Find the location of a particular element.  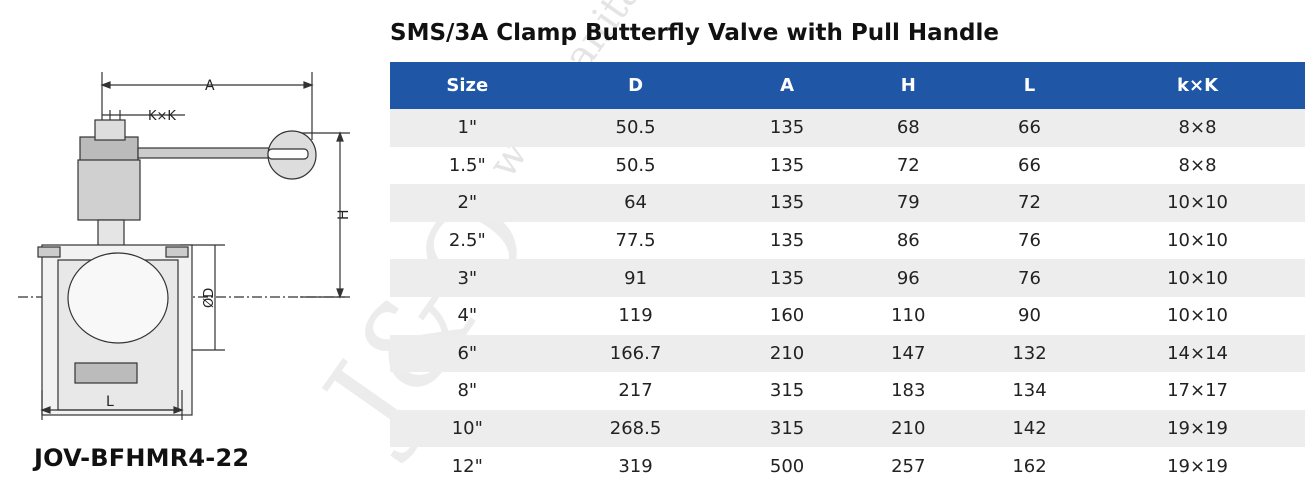

header-a: A is located at coordinates (787, 85).